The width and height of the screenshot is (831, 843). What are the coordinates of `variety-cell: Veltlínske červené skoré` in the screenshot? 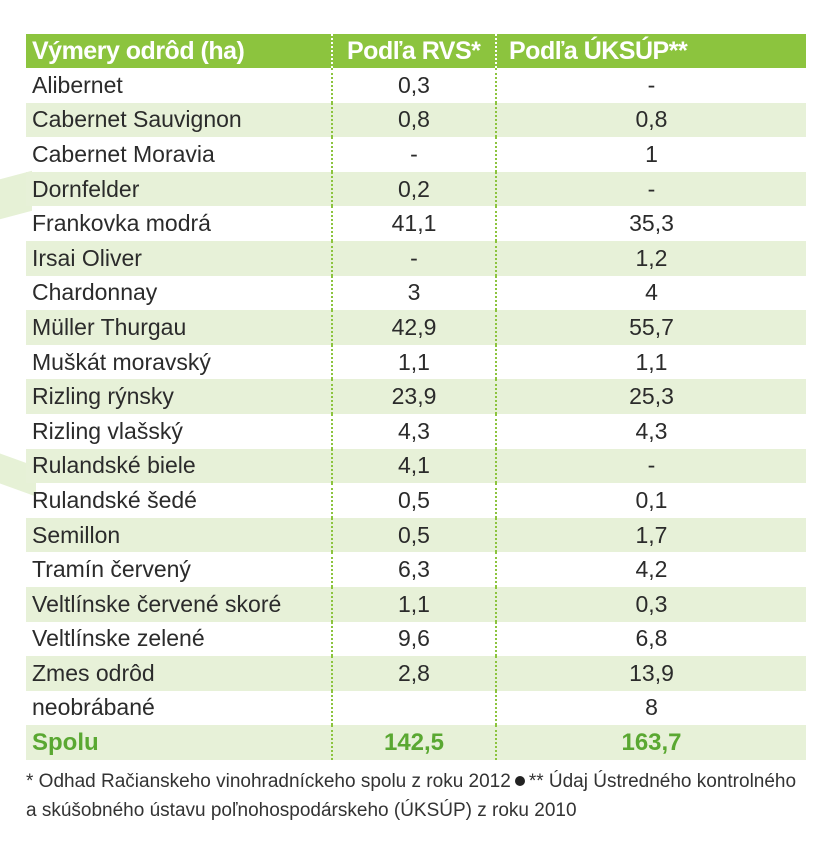 It's located at (179, 604).